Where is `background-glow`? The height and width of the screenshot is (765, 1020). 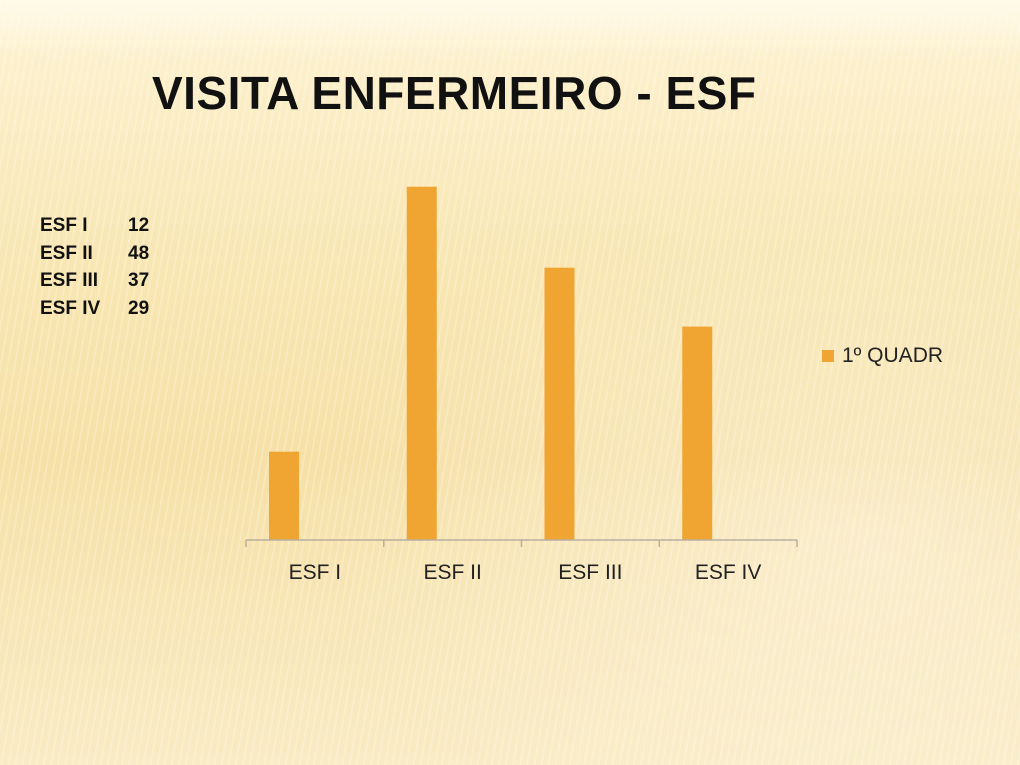 background-glow is located at coordinates (510, 30).